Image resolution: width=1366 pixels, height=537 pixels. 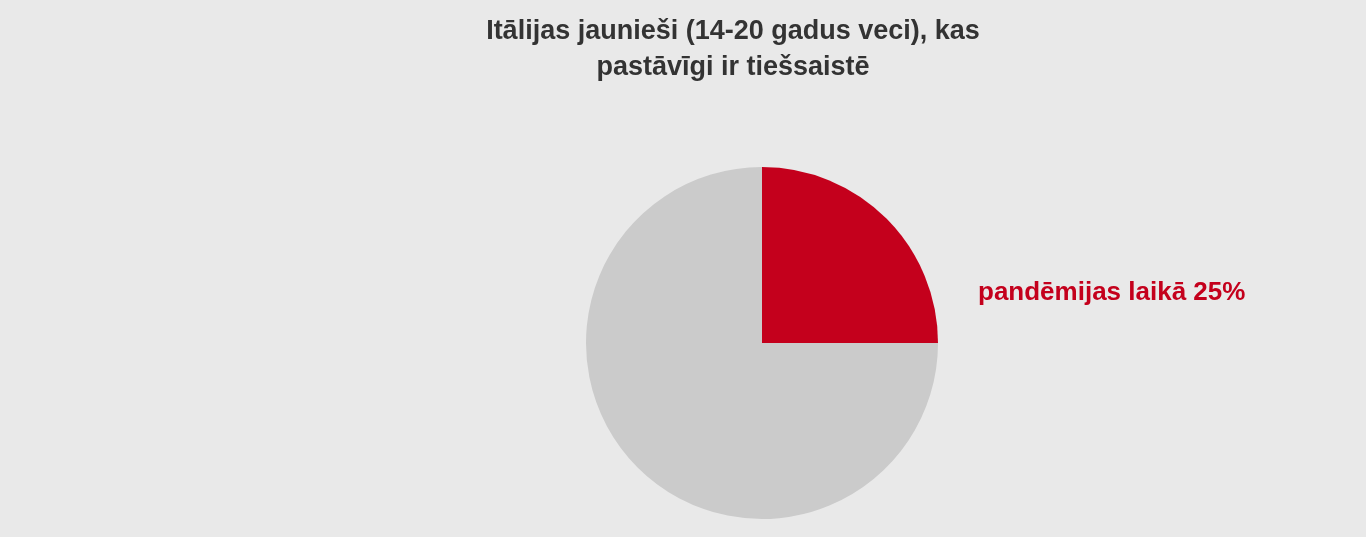 What do you see at coordinates (733, 48) in the screenshot?
I see `chart-title: Itālijas jaunieši (14-20 gadus veci), kas pastāvīgi ir tiešsaistē` at bounding box center [733, 48].